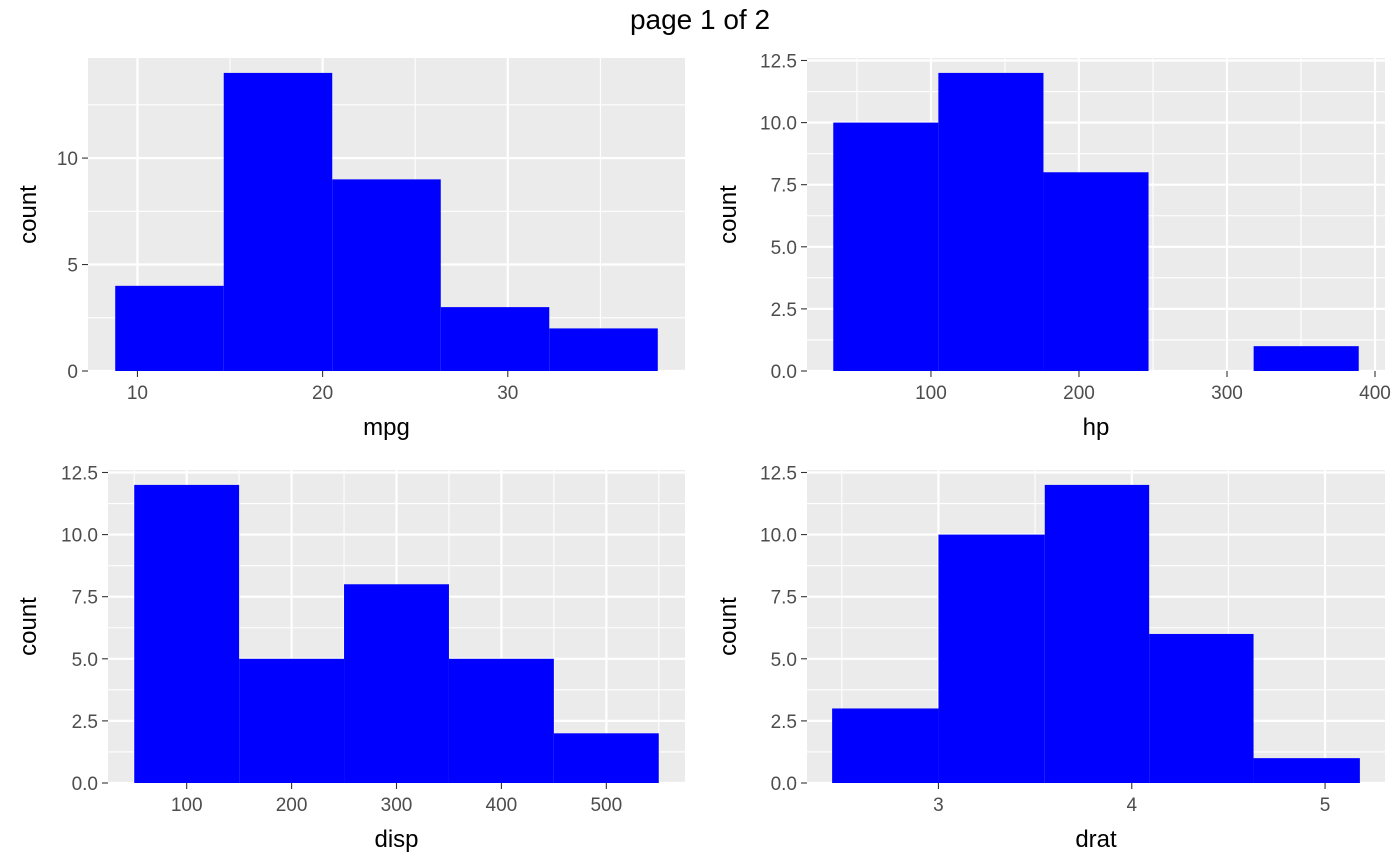 The width and height of the screenshot is (1400, 866). What do you see at coordinates (507, 393) in the screenshot?
I see `x-tick-label: 30` at bounding box center [507, 393].